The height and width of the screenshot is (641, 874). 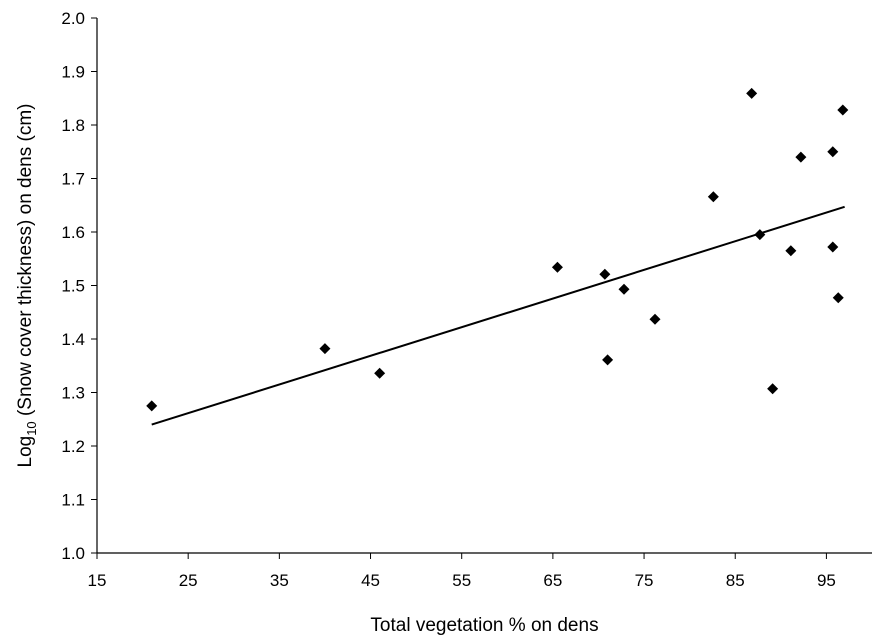 I want to click on y-axis-ticks: 1.0 1.1 1.2 1.3 1.4 1.5 1.6 1.7 1.8 1.9 2.0, so click(x=79, y=286).